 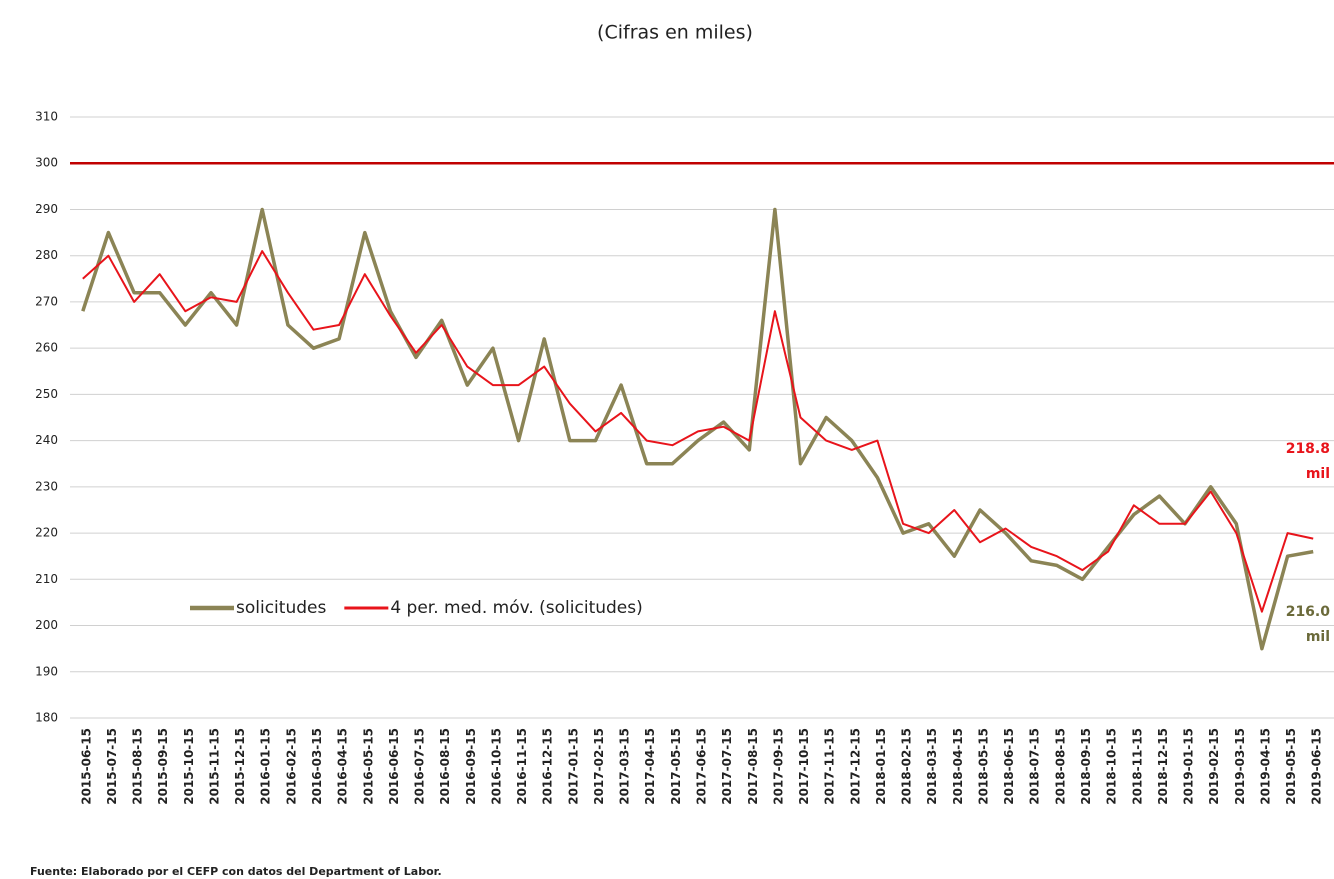 I want to click on x-tick-label: 2017-01-15, so click(x=573, y=766).